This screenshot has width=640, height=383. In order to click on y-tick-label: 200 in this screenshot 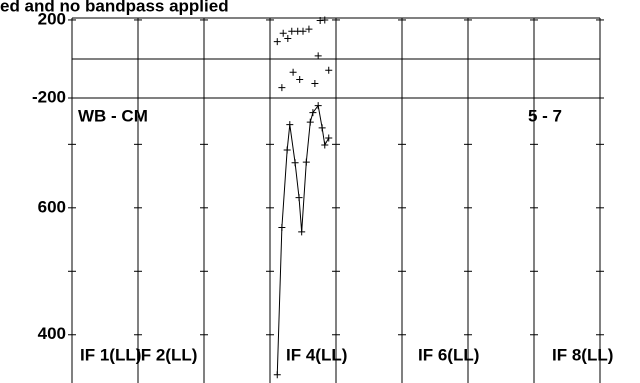, I will do `click(52, 18)`.